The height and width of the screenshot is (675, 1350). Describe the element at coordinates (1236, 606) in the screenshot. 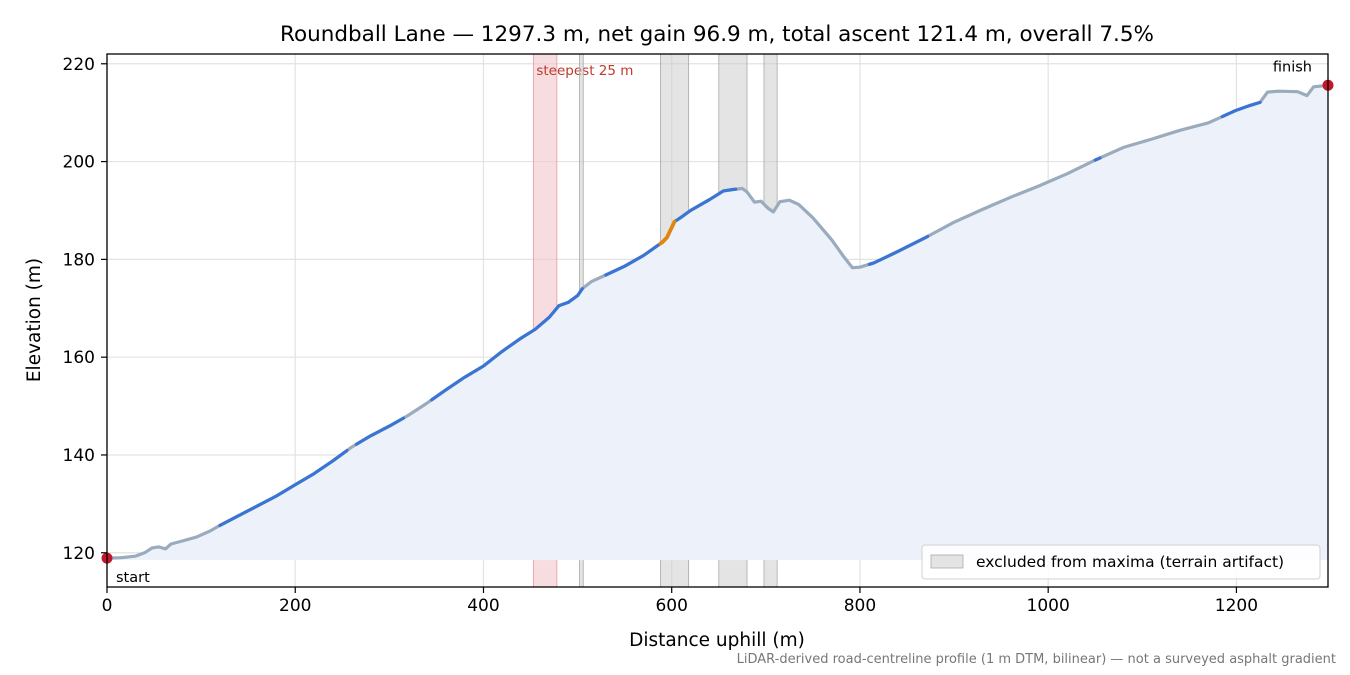

I see `x-tick-label: 1200` at that location.